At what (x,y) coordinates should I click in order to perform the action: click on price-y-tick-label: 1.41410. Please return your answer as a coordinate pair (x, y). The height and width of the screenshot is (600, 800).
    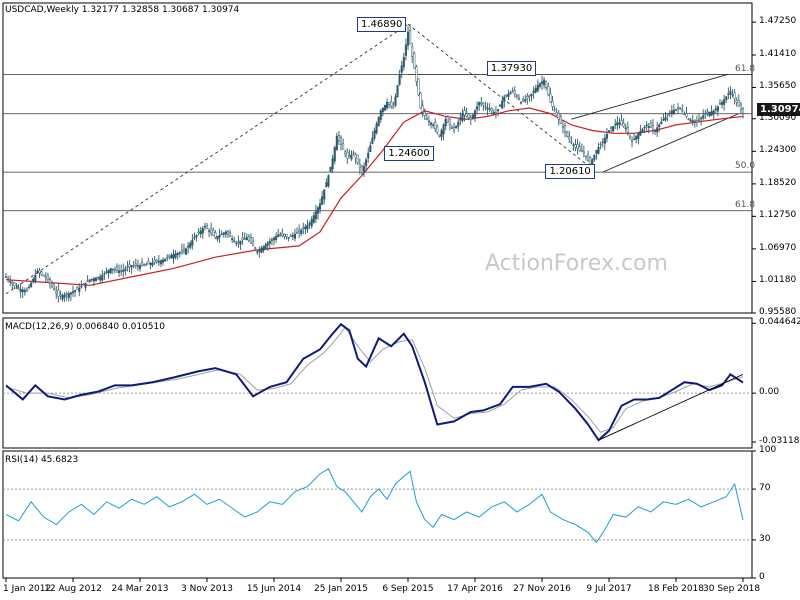
    Looking at the image, I should click on (778, 54).